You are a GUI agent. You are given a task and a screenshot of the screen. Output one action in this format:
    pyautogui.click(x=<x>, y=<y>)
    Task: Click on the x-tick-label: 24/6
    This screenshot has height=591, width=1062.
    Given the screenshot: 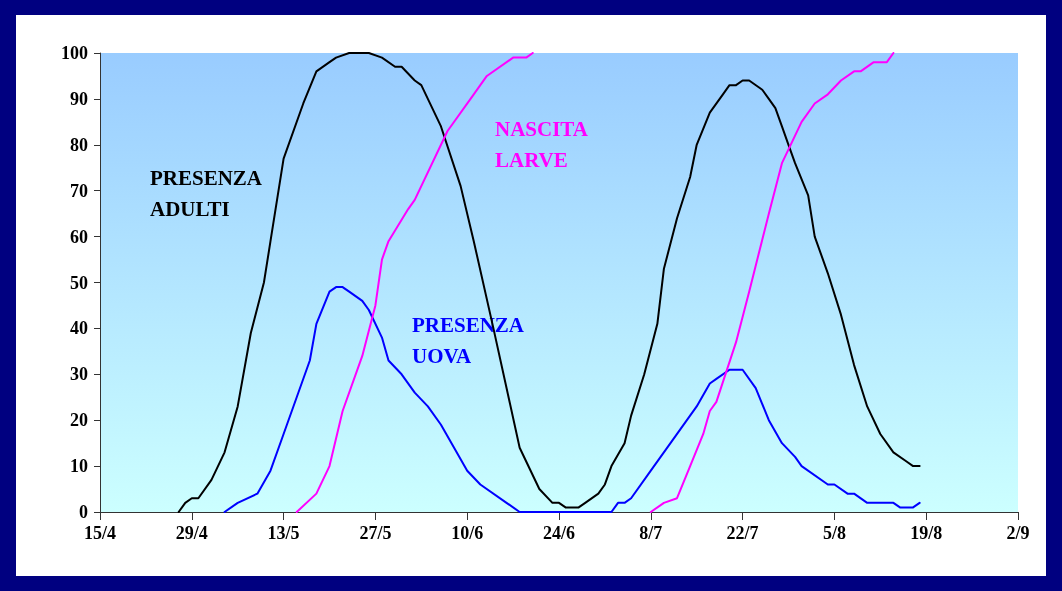 What is the action you would take?
    pyautogui.click(x=559, y=533)
    